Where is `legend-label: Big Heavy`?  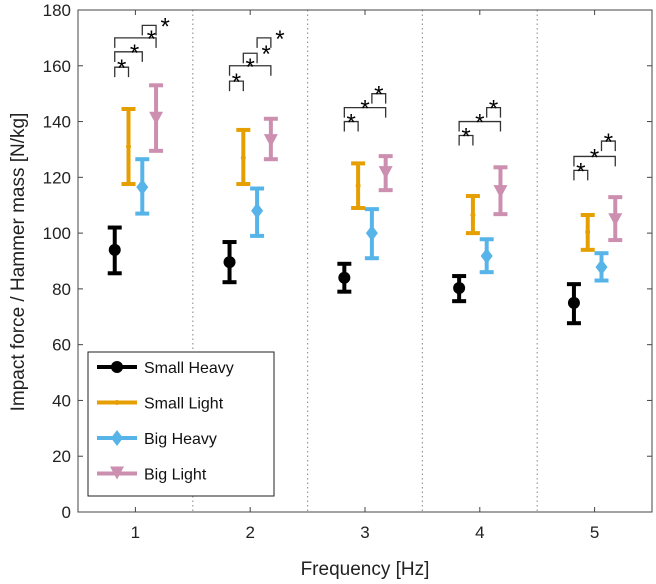 legend-label: Big Heavy is located at coordinates (180, 439).